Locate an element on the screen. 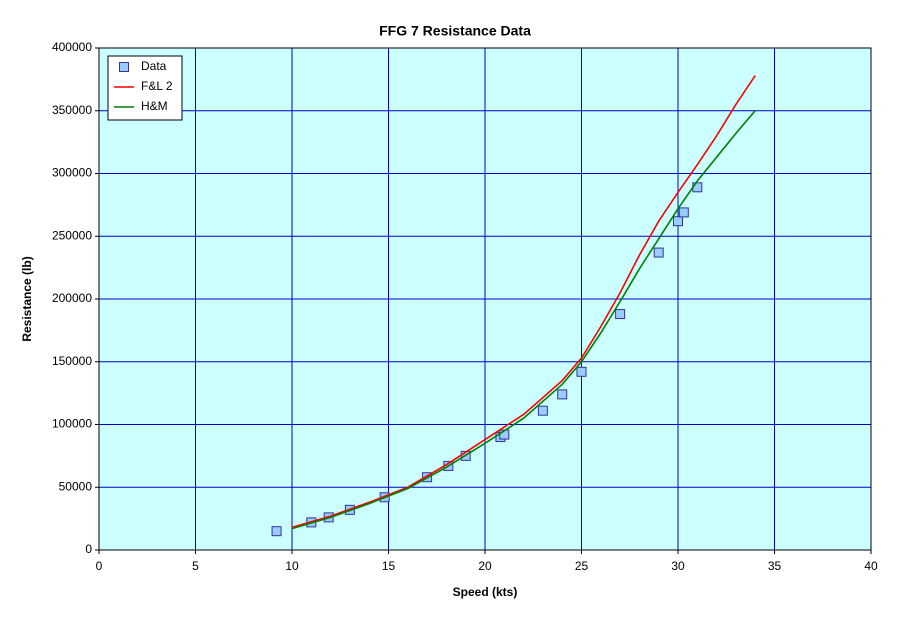 Image resolution: width=911 pixels, height=621 pixels. x-axis-label: Speed (kts) is located at coordinates (485, 592).